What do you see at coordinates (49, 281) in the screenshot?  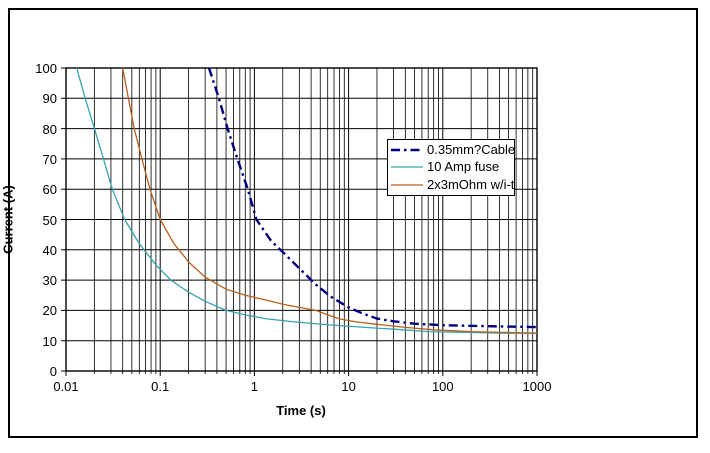 I see `y-tick-label: 30` at bounding box center [49, 281].